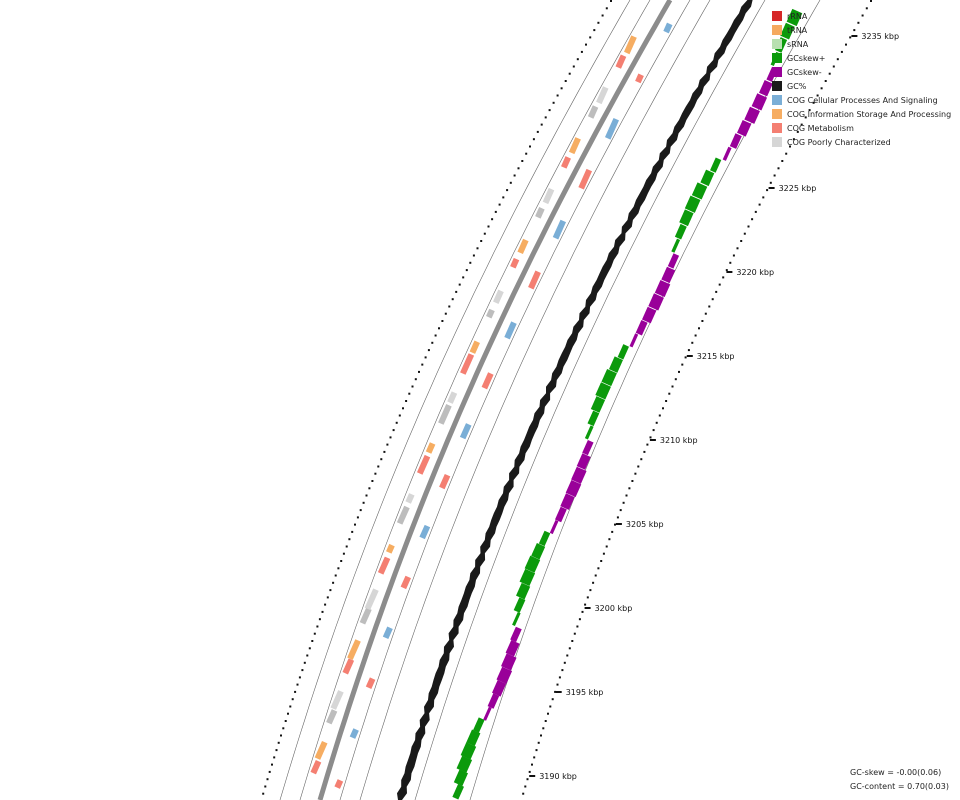  What do you see at coordinates (797, 16) in the screenshot?
I see `legend-label: rRNA` at bounding box center [797, 16].